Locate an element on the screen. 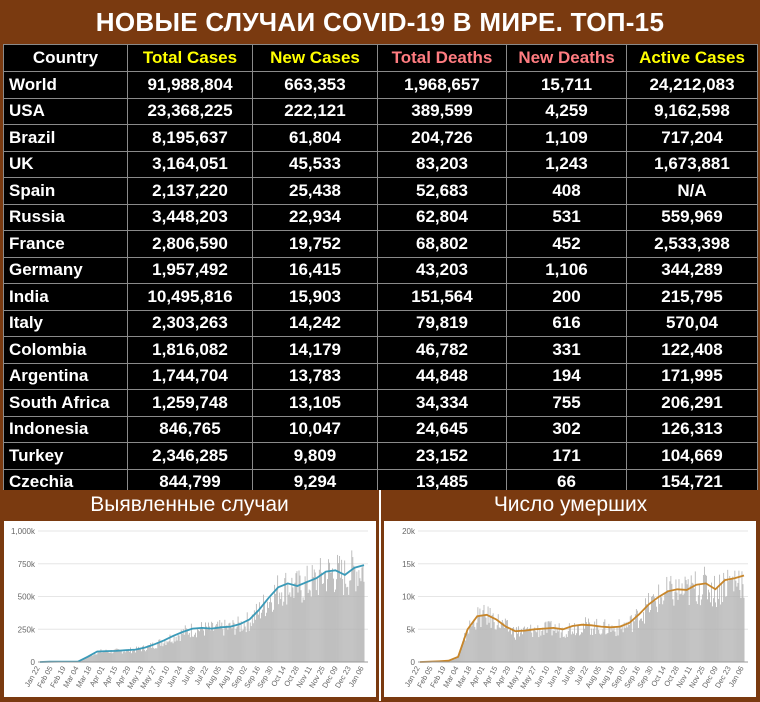 The height and width of the screenshot is (702, 760). value-cell: 2,533,398 is located at coordinates (692, 244).